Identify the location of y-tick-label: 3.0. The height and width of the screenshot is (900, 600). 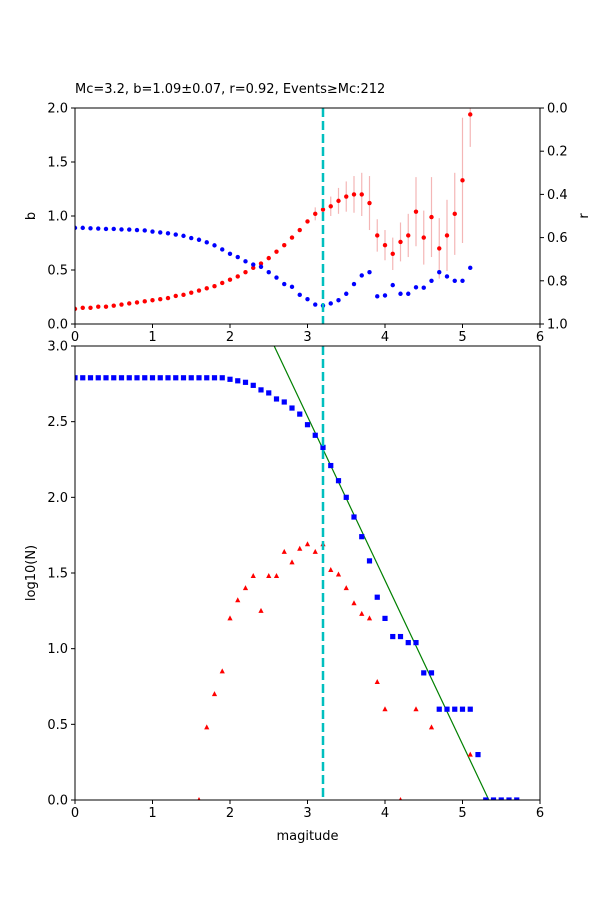
(57, 347).